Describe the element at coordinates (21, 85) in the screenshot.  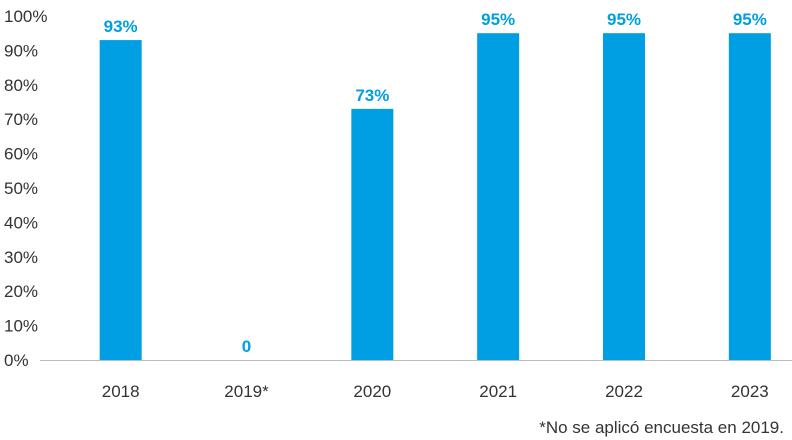
I see `y-tick-label: 80%` at that location.